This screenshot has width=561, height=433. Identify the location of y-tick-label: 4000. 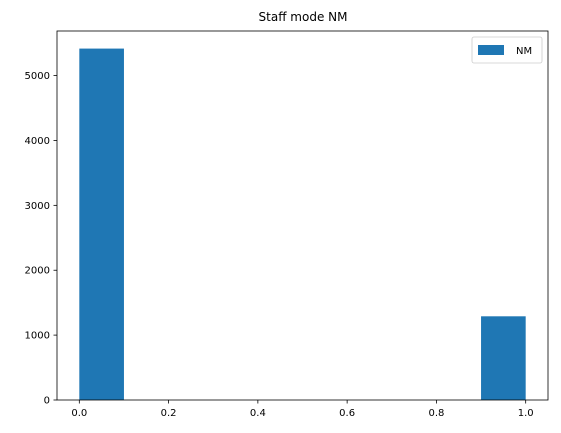
(37, 141).